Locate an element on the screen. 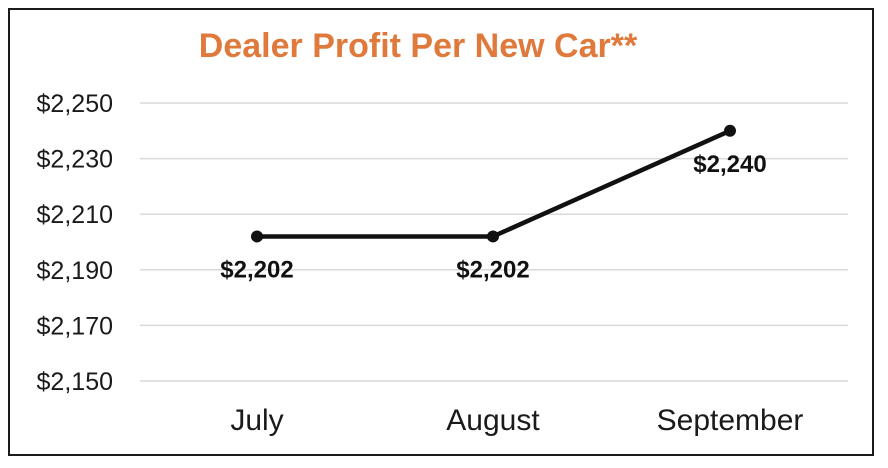  series-line-group is located at coordinates (493, 183).